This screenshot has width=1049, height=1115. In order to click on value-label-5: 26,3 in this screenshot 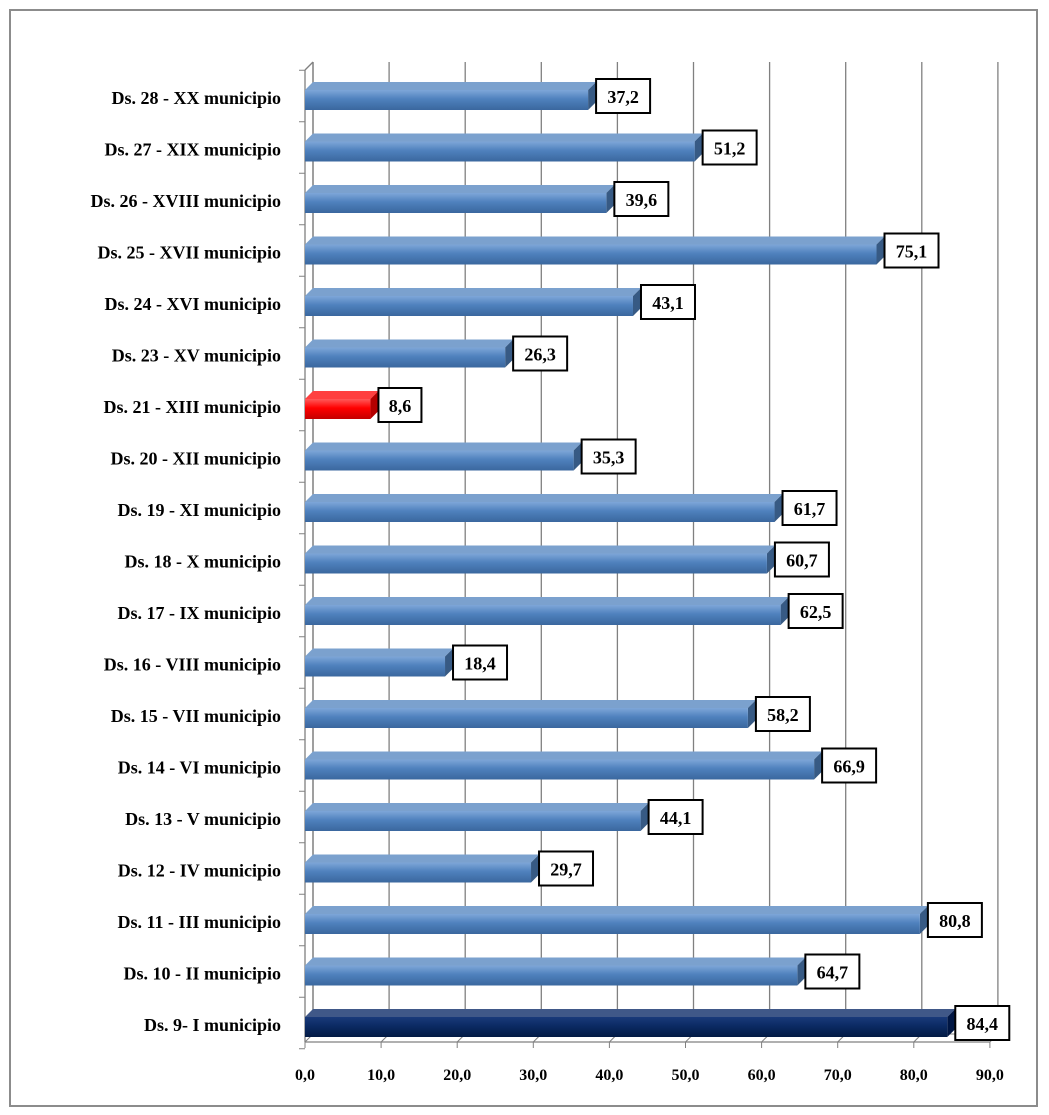, I will do `click(540, 355)`.